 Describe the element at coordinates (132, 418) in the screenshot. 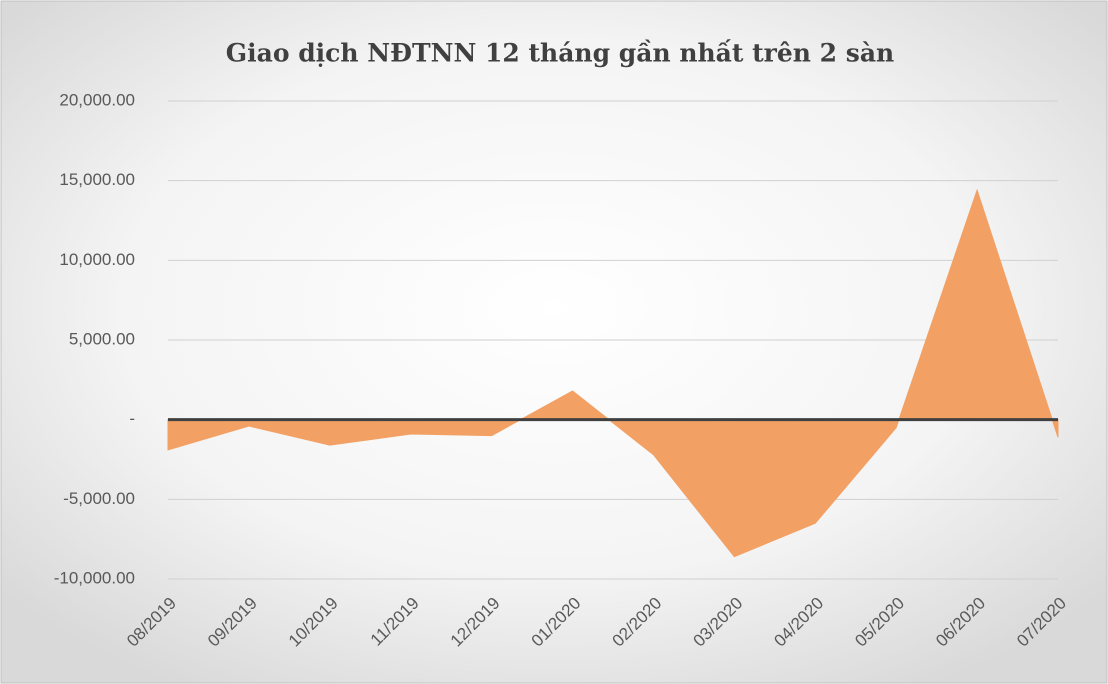

I see `y-tick-label: -` at that location.